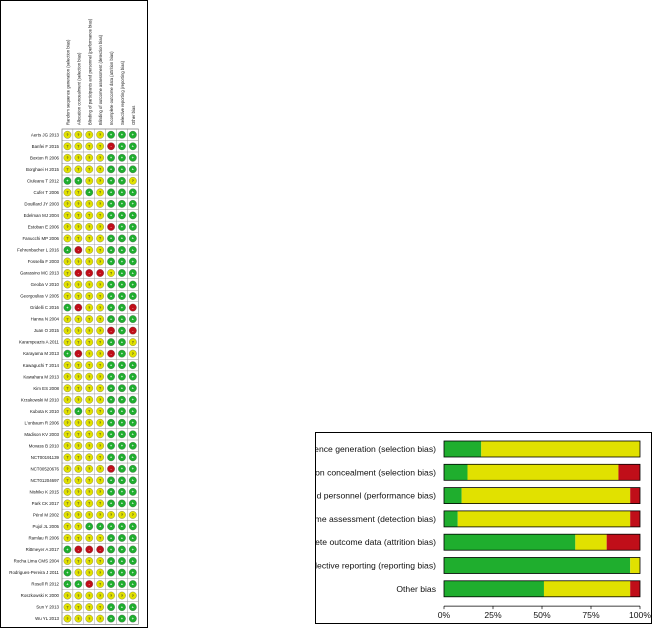 Image resolution: width=653 pixels, height=632 pixels. What do you see at coordinates (40, 595) in the screenshot?
I see `study-label: Roszkowski K 2000` at bounding box center [40, 595].